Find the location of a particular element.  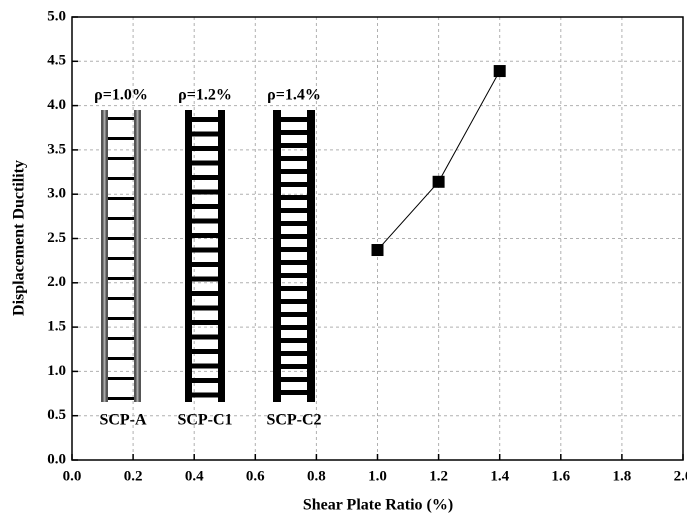

specimen-label: SCP-C1 is located at coordinates (204, 420).